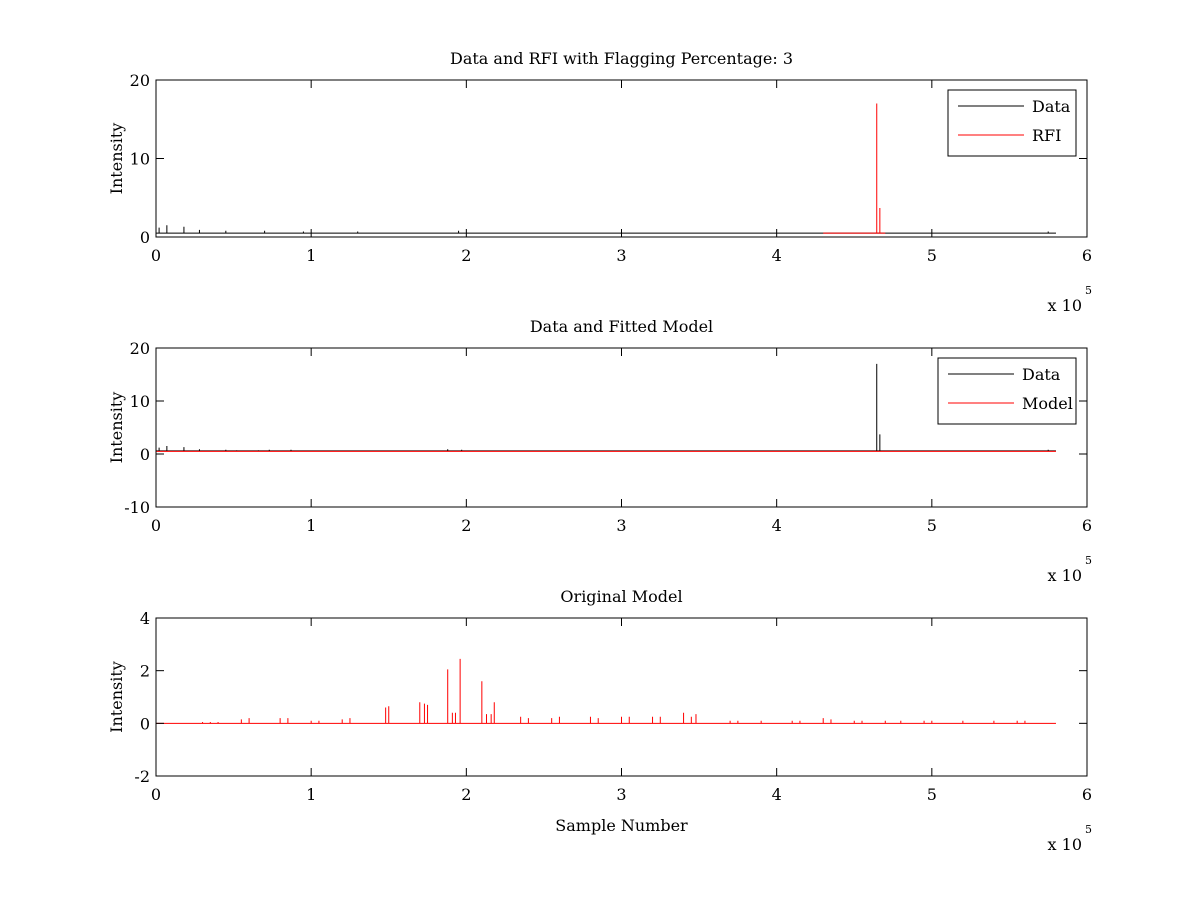 The image size is (1200, 900). What do you see at coordinates (1047, 403) in the screenshot?
I see `legend-label-model: Model` at bounding box center [1047, 403].